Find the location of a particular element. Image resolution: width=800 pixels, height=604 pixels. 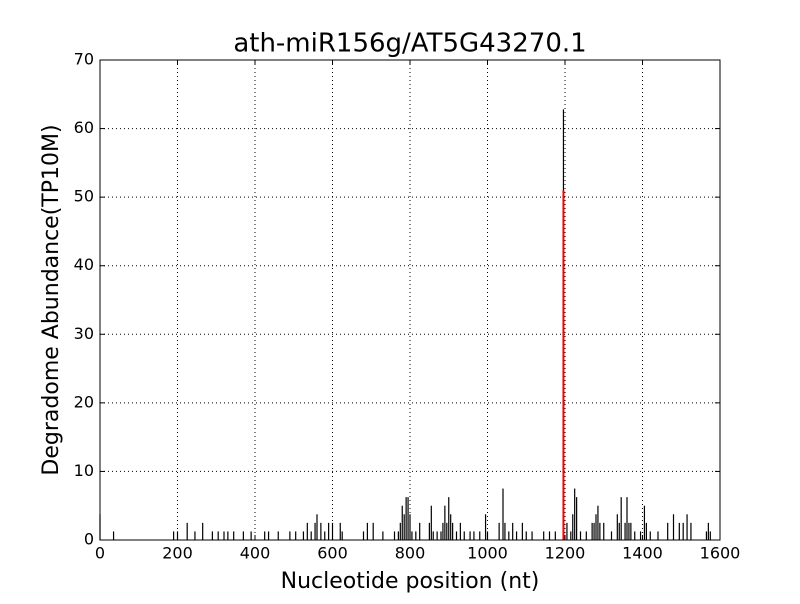

y-axis-label: Degradome Abundance(TP10M) is located at coordinates (51, 299).